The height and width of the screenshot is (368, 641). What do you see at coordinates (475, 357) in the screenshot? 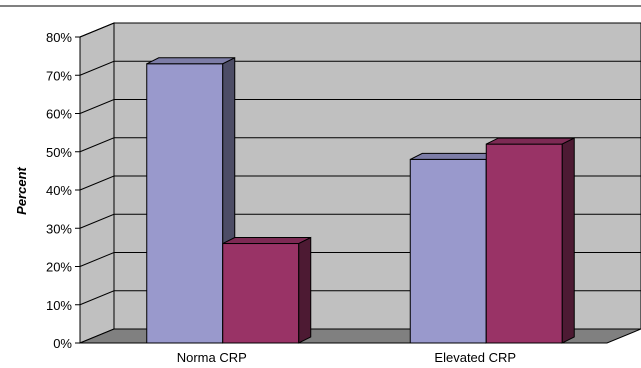
I see `x-tick-label: Elevated CRP` at bounding box center [475, 357].